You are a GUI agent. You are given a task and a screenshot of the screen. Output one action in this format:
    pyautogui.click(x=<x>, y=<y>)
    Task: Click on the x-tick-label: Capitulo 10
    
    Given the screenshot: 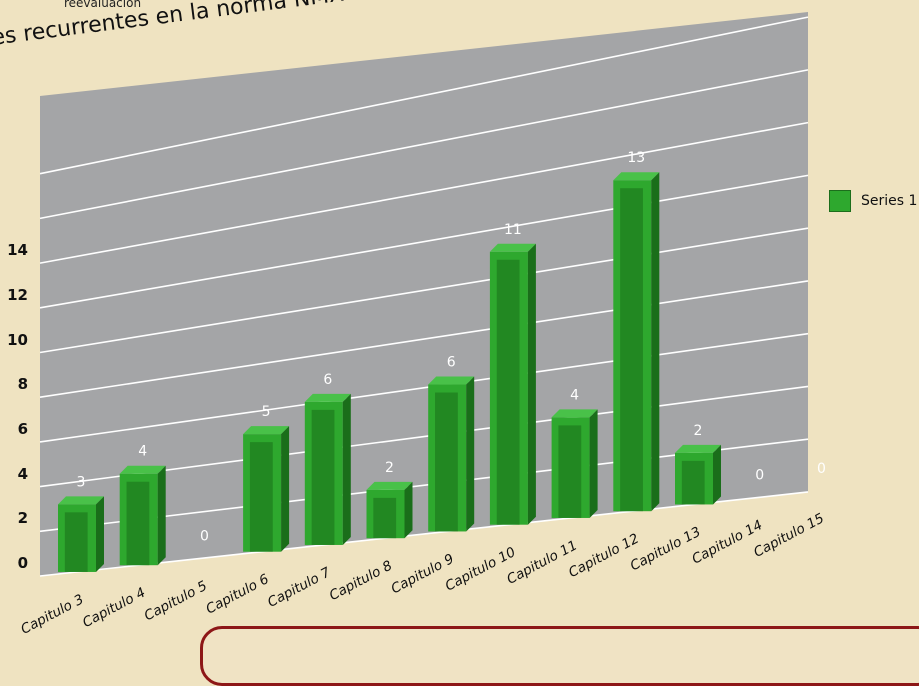 What is the action you would take?
    pyautogui.click(x=481, y=569)
    